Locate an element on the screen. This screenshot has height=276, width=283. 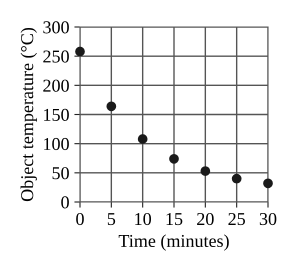
y-tick-label: 100 is located at coordinates (56, 144).